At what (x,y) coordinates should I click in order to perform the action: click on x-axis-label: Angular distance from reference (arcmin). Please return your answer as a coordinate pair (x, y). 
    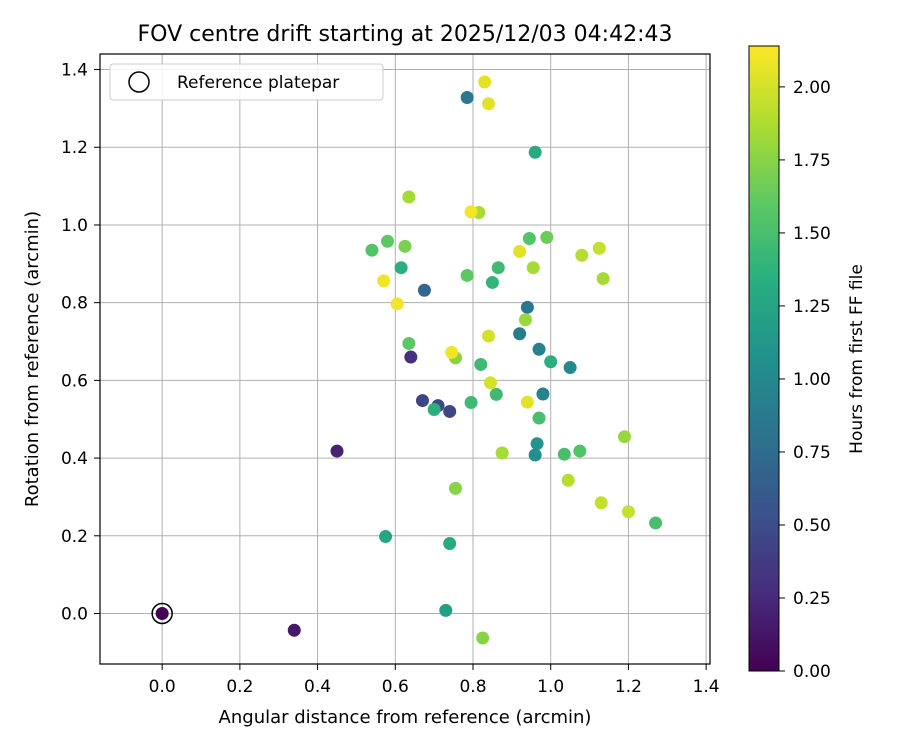
    Looking at the image, I should click on (405, 717).